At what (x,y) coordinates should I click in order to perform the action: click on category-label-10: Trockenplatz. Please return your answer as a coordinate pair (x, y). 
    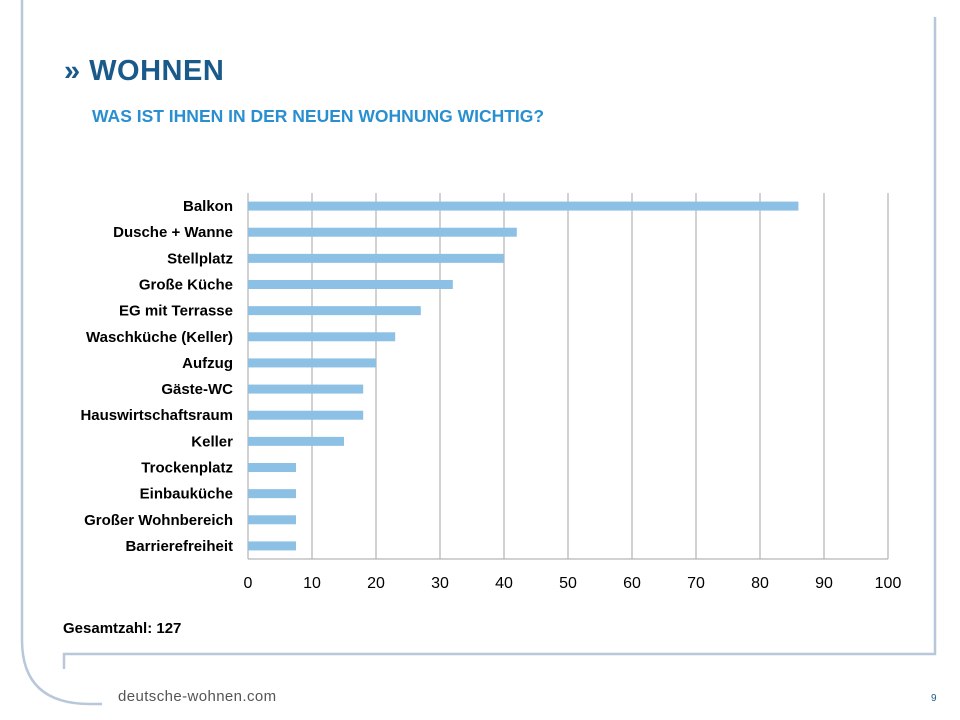
    Looking at the image, I should click on (187, 468).